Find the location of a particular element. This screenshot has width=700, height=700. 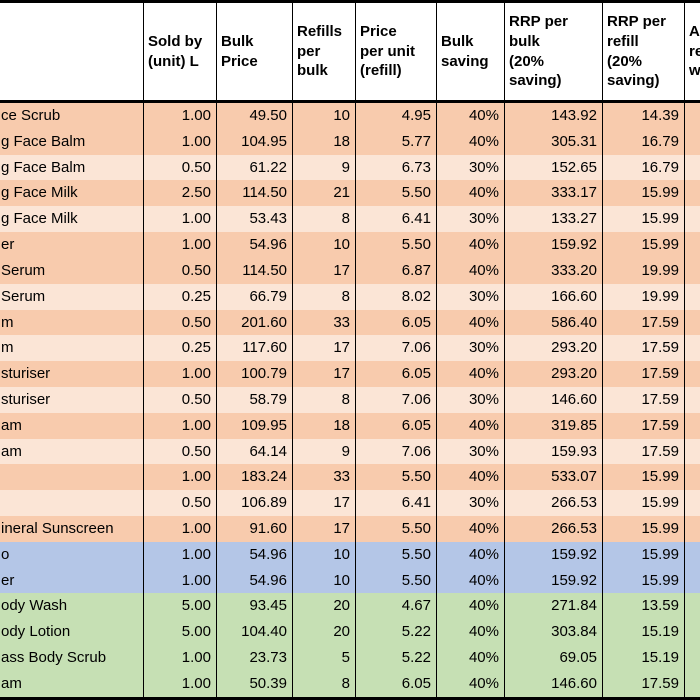

price-per-unit-cell: 7.06 is located at coordinates (396, 348).